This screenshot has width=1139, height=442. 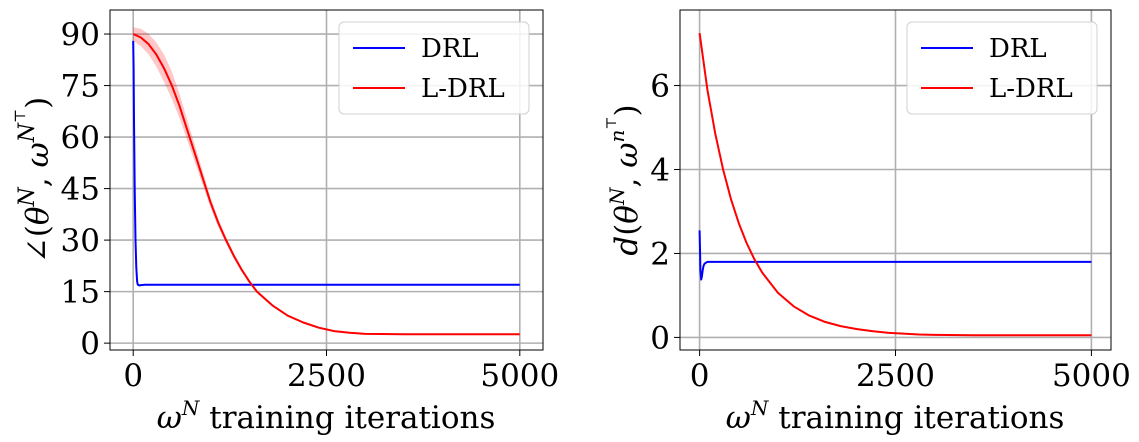 What do you see at coordinates (80, 241) in the screenshot?
I see `y-tick-label: 30` at bounding box center [80, 241].